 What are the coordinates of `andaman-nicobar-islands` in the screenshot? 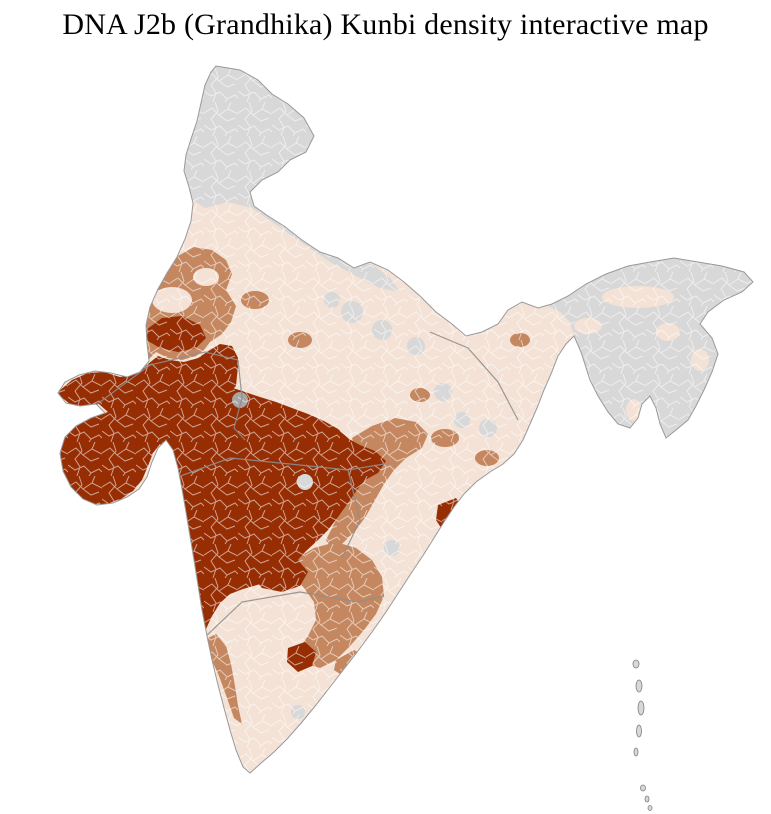 It's located at (642, 735).